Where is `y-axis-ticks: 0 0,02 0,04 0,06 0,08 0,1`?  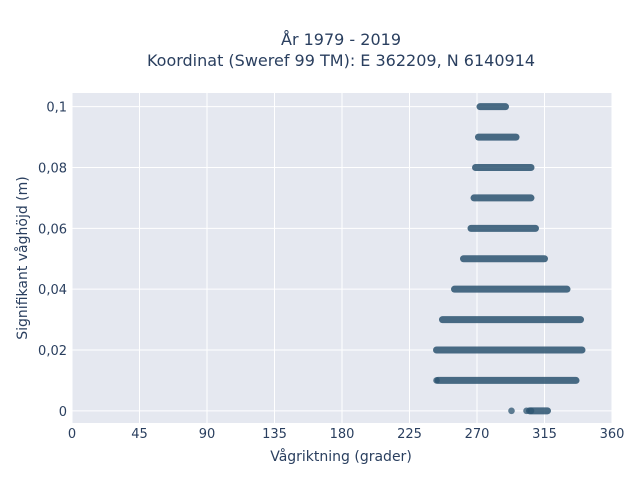
y-axis-ticks: 0 0,02 0,04 0,06 0,08 0,1 is located at coordinates (52, 260).